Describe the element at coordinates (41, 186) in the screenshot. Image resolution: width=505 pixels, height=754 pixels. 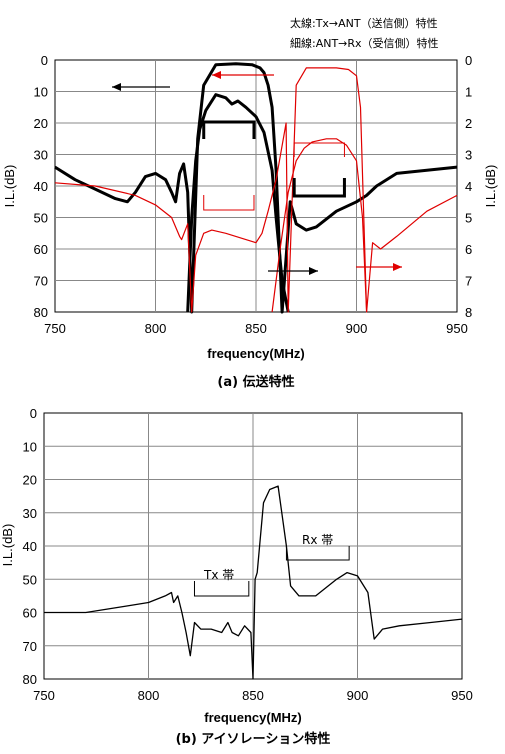
I see `y-tick-label-left: 40` at that location.